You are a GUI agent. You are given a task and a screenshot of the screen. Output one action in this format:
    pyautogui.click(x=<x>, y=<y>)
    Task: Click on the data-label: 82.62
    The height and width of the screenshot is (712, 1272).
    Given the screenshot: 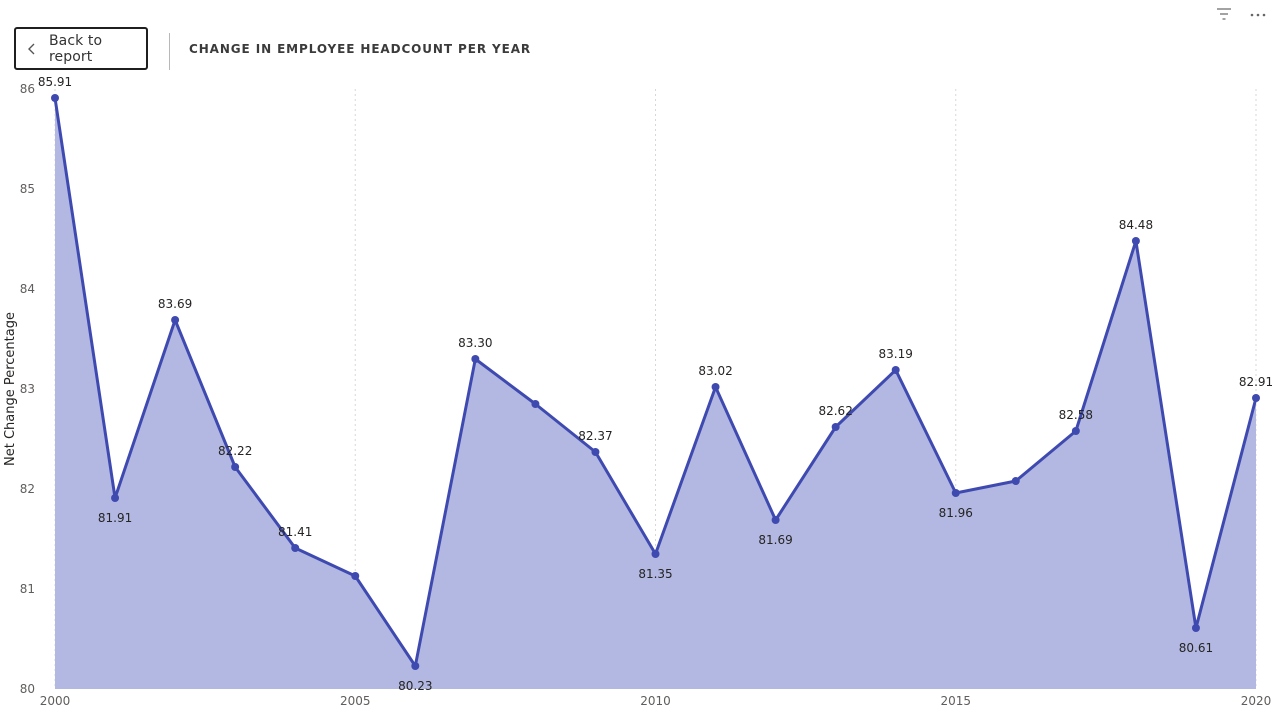 What is the action you would take?
    pyautogui.click(x=835, y=411)
    